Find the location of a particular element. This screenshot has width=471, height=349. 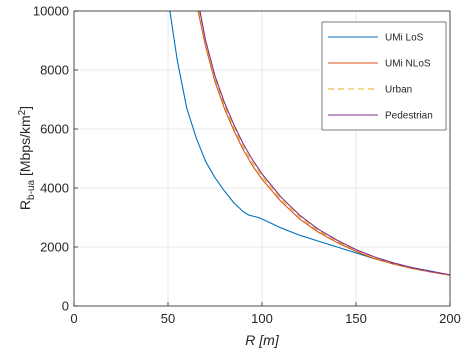

y-tick-label: 10000 is located at coordinates (51, 11).